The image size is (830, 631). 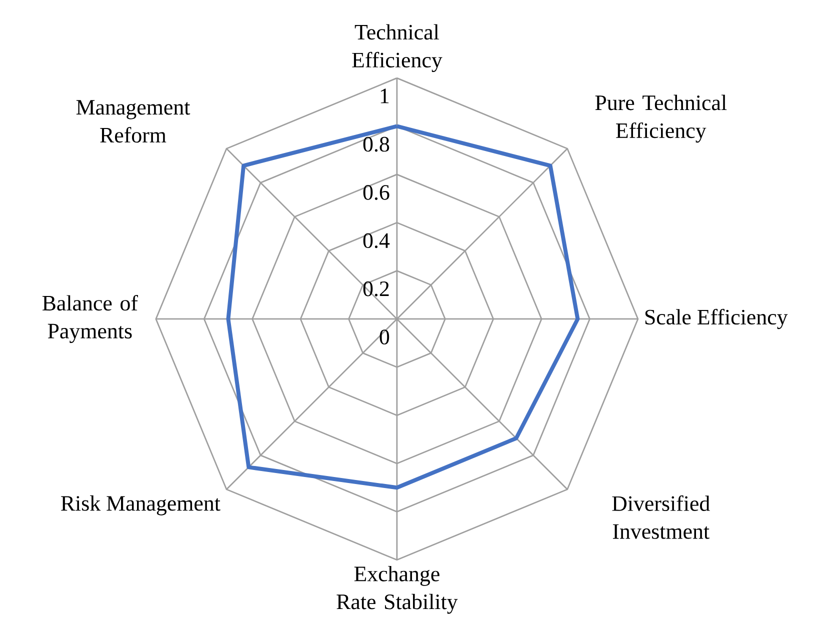 What do you see at coordinates (140, 505) in the screenshot?
I see `spoke-label: Risk Management` at bounding box center [140, 505].